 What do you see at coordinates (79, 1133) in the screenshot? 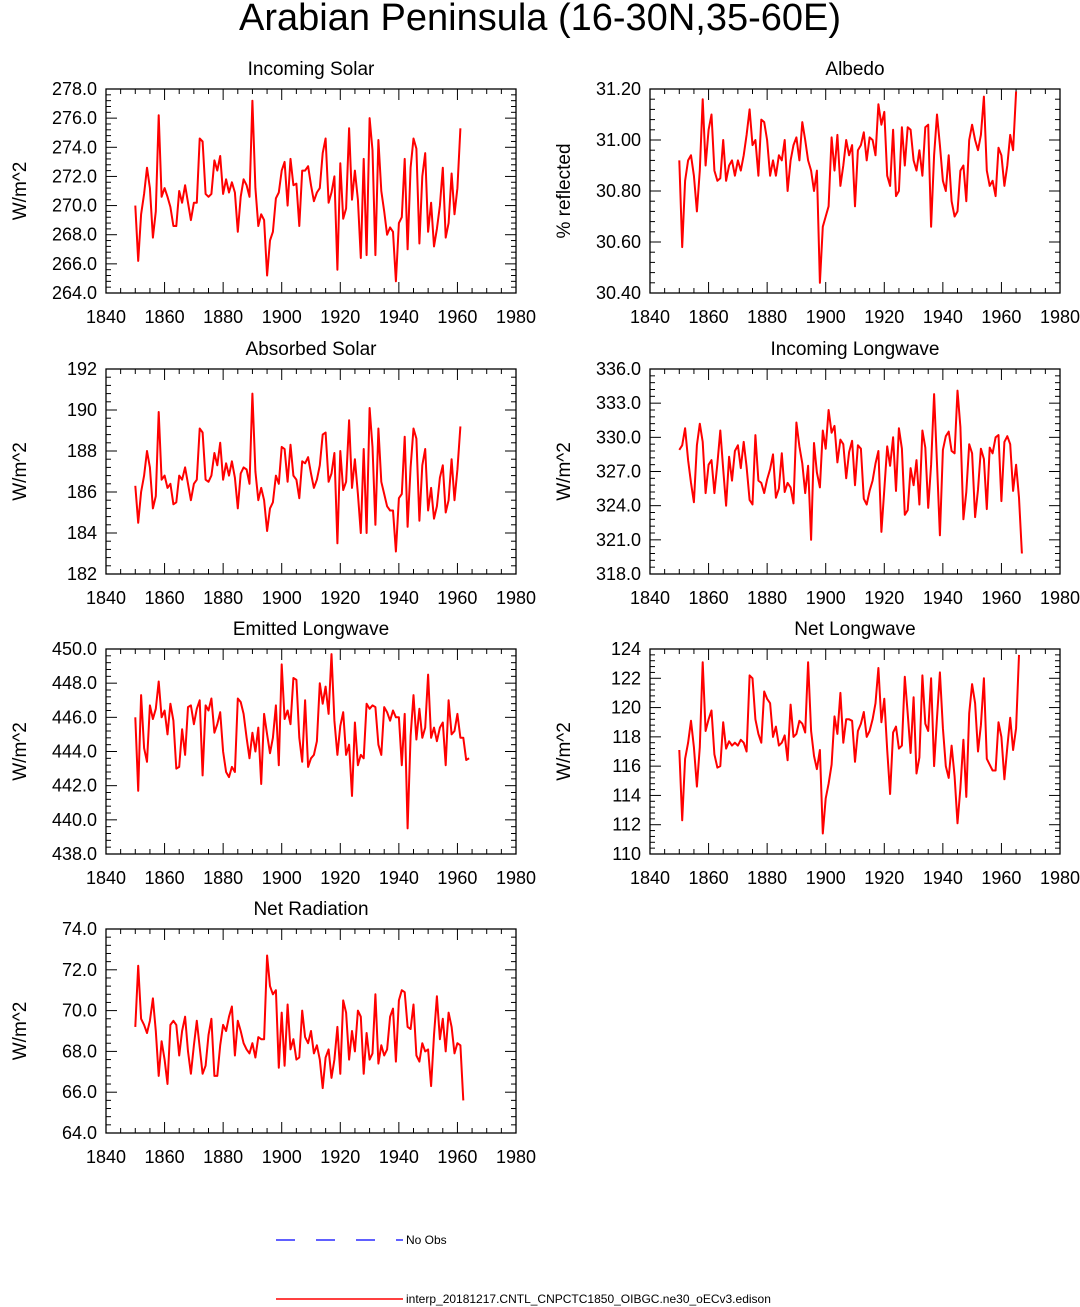
I see `y-tick-label: 64.0` at bounding box center [79, 1133].